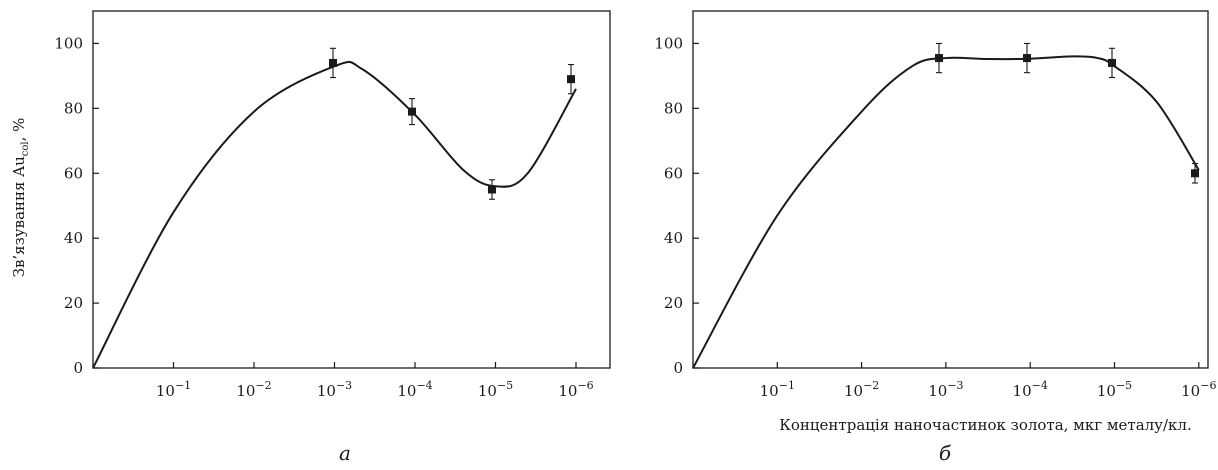 The image size is (1218, 470). I want to click on panel-label: а, so click(345, 453).